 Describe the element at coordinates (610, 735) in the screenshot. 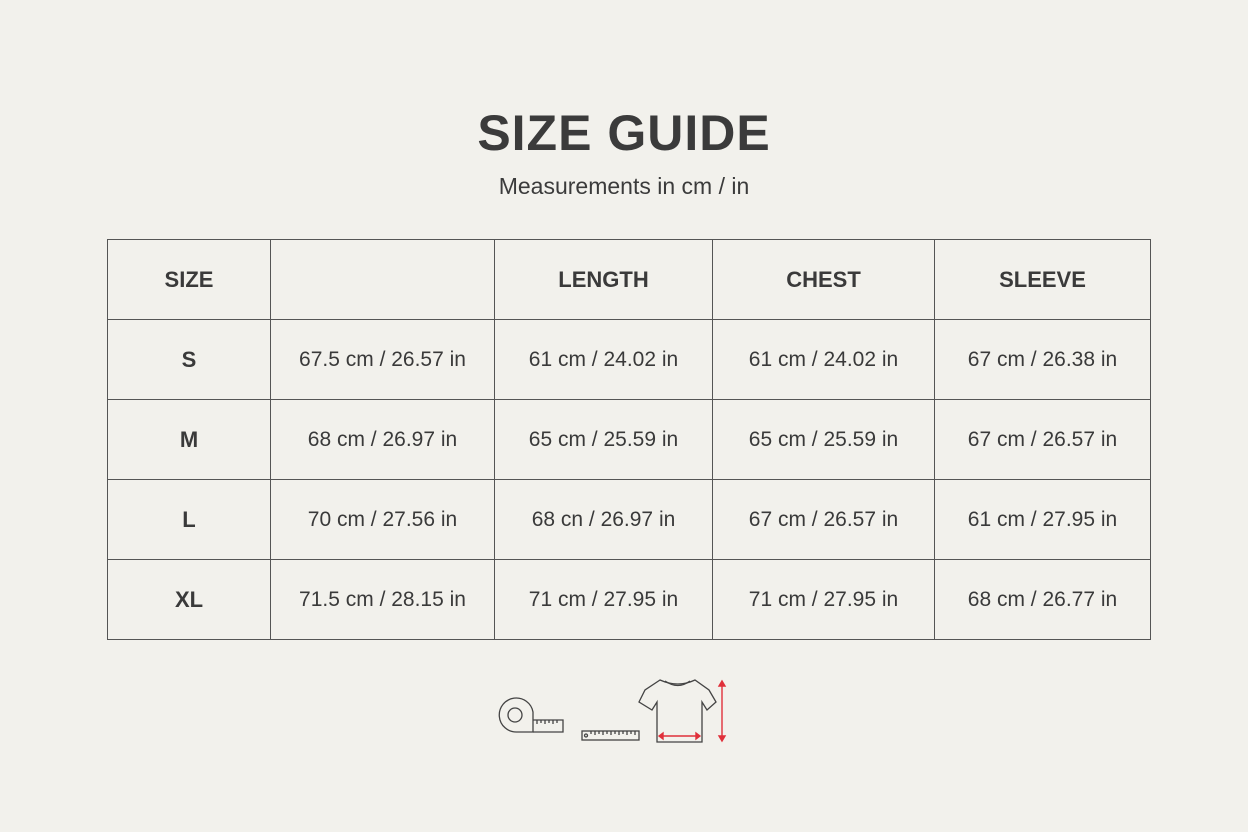

I see `ruler-icon` at that location.